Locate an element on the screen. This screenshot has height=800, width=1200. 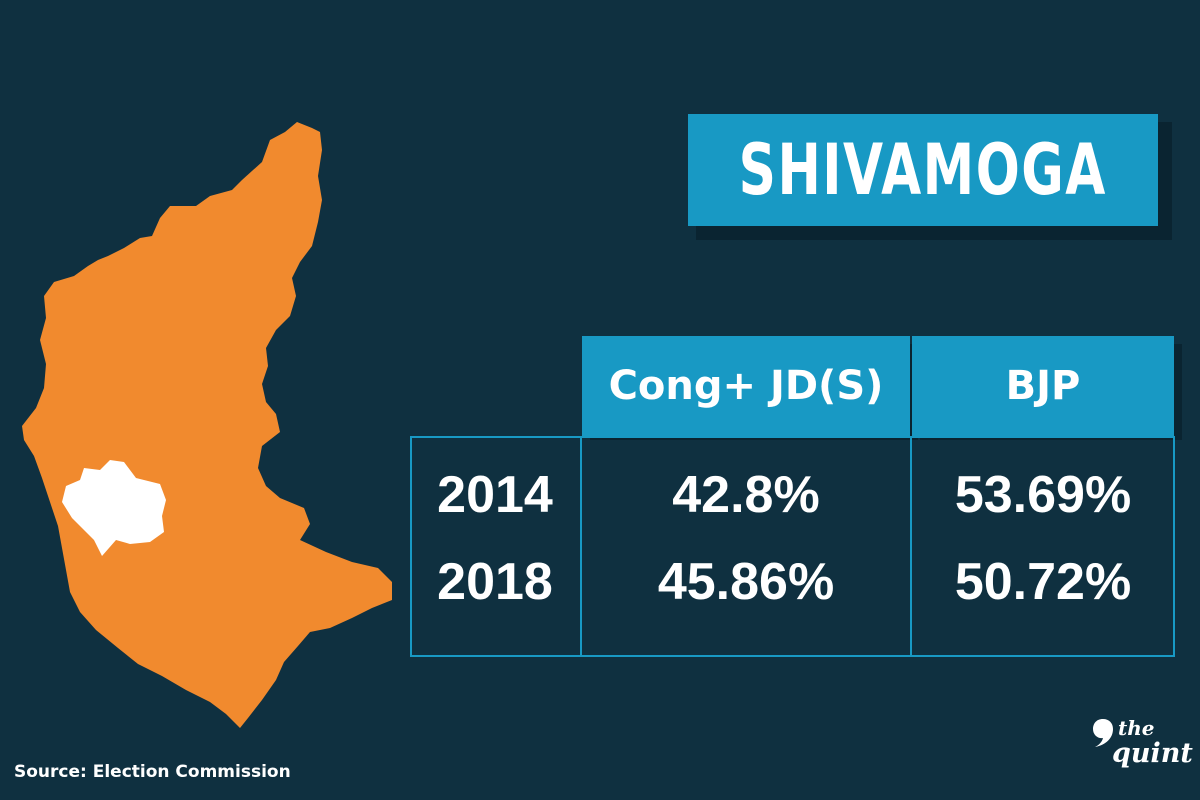
the-quint-logo: the quint is located at coordinates (1142, 749).